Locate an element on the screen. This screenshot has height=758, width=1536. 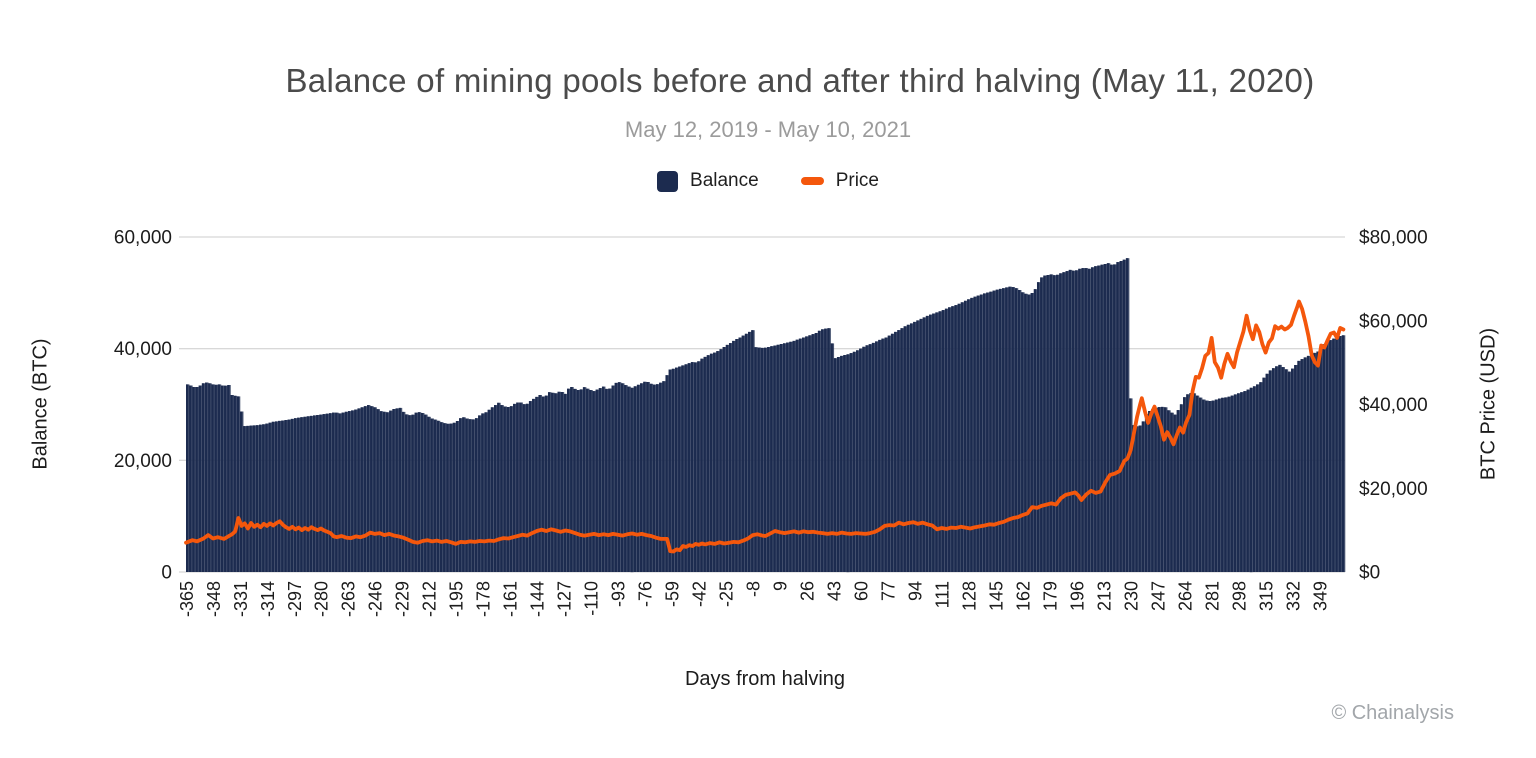
y-left-tick-label: 60,000 is located at coordinates (143, 238).